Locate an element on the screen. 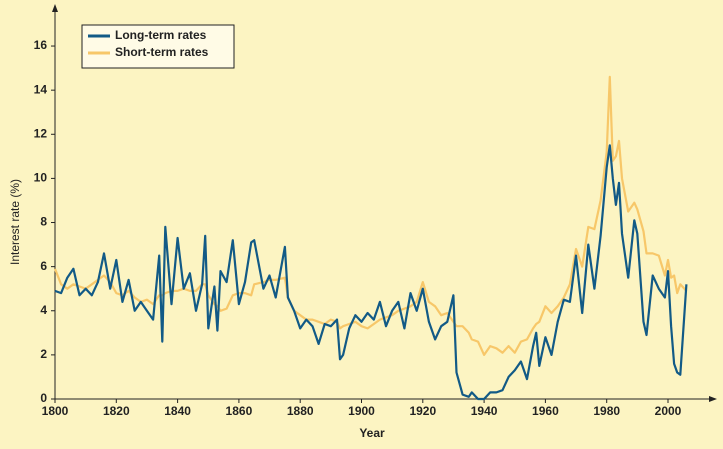 The height and width of the screenshot is (449, 723). y-axis-arrow is located at coordinates (55, 8).